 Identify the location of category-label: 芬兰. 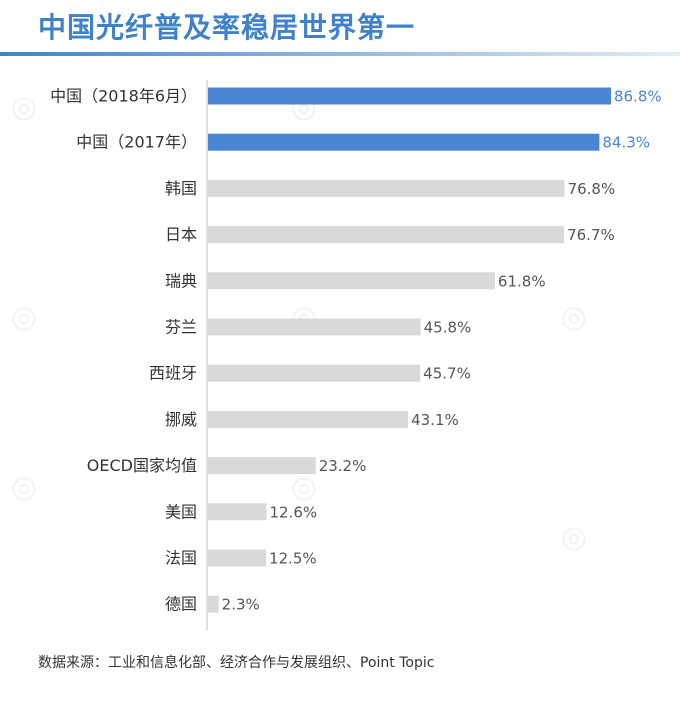
(181, 327).